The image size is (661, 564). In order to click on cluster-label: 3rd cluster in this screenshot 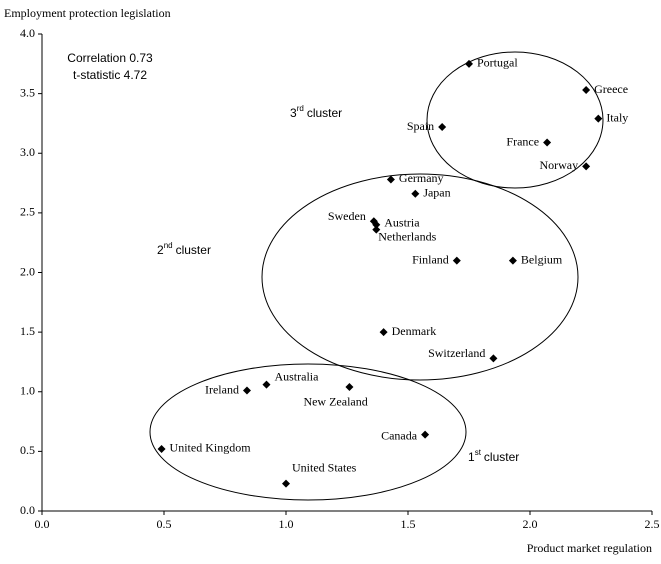, I will do `click(316, 112)`.